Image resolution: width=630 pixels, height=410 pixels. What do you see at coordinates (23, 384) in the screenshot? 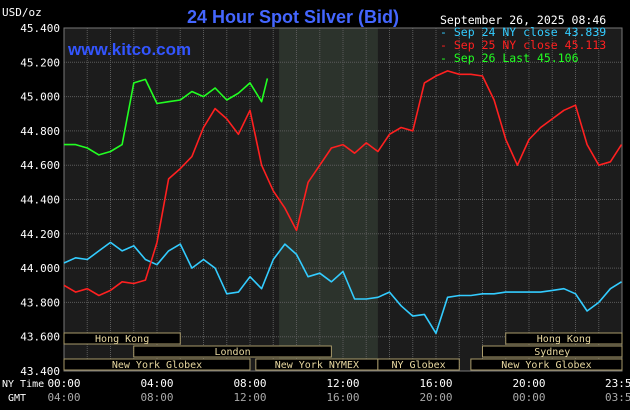
I see `x-row-label-ny: NY Time` at bounding box center [23, 384].